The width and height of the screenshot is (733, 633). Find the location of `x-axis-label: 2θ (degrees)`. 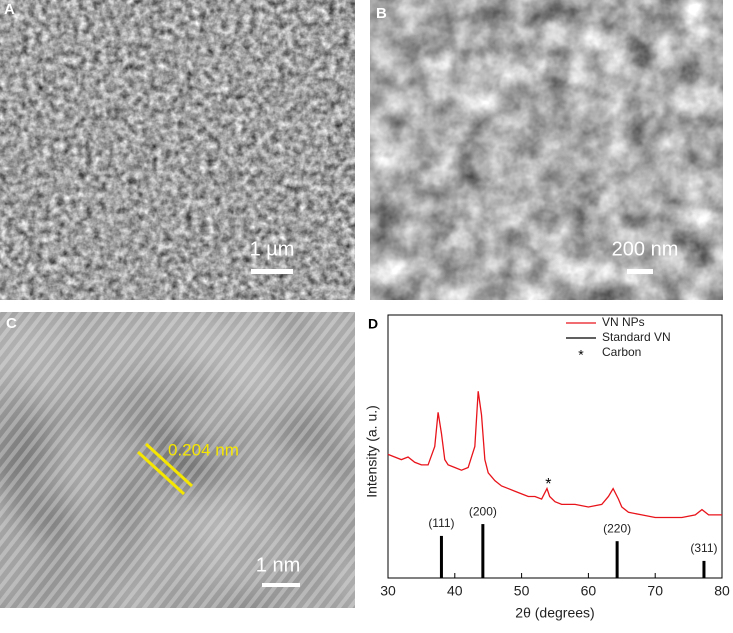

x-axis-label: 2θ (degrees) is located at coordinates (554, 613).